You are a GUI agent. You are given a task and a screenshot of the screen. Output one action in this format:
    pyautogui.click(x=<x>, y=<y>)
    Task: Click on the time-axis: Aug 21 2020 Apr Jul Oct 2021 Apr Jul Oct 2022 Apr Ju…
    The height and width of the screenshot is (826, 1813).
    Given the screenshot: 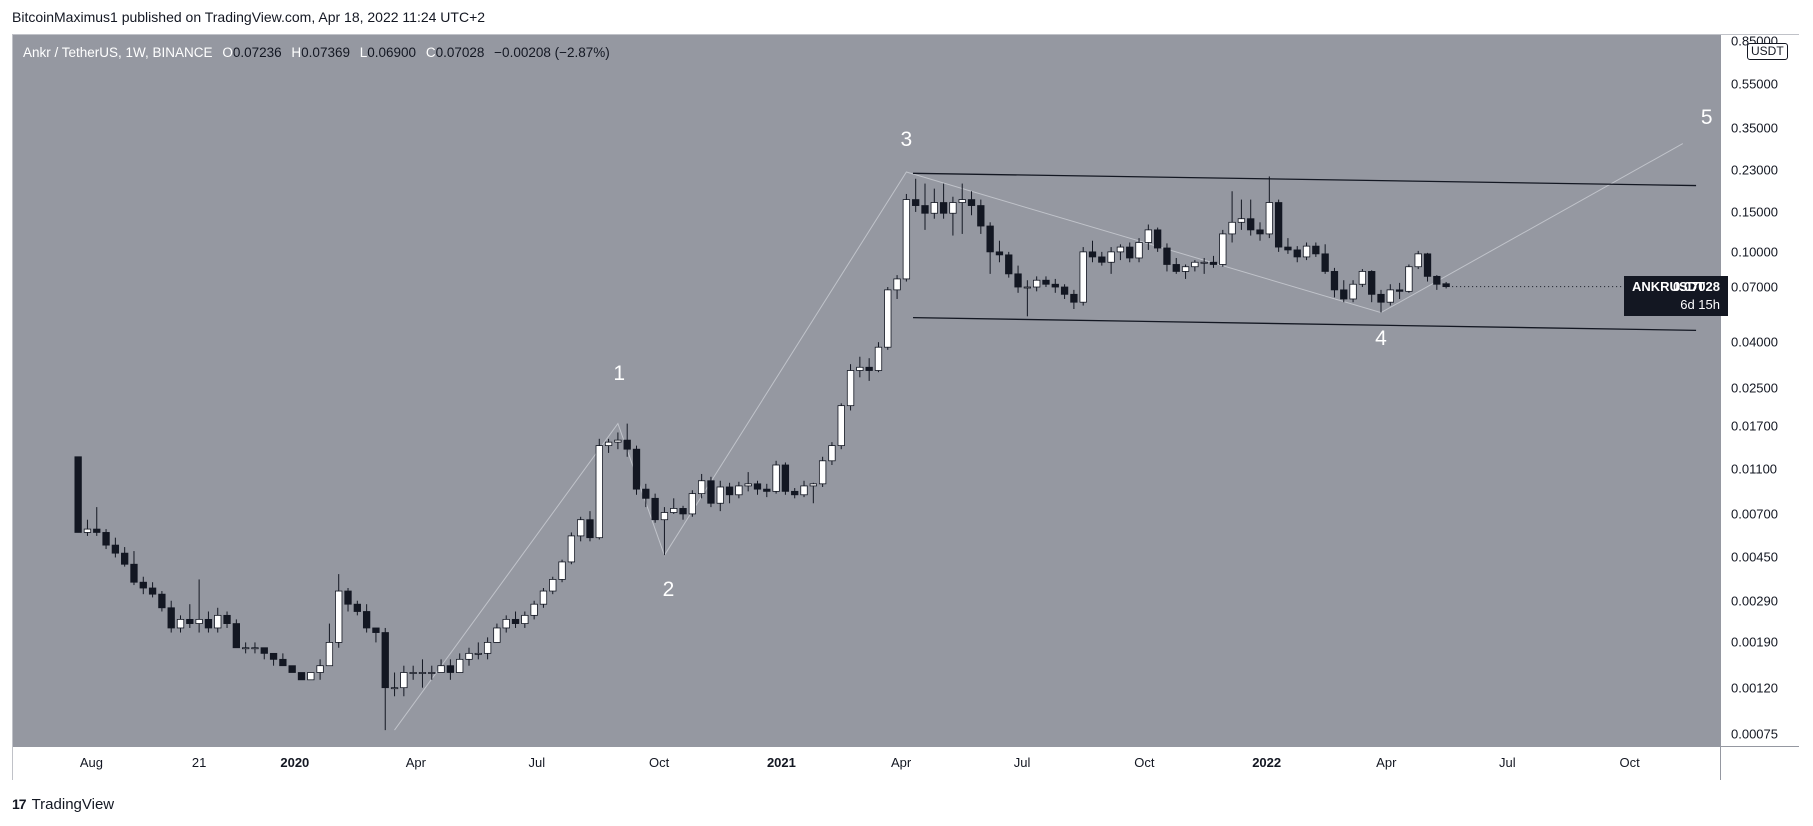 What is the action you would take?
    pyautogui.click(x=866, y=763)
    